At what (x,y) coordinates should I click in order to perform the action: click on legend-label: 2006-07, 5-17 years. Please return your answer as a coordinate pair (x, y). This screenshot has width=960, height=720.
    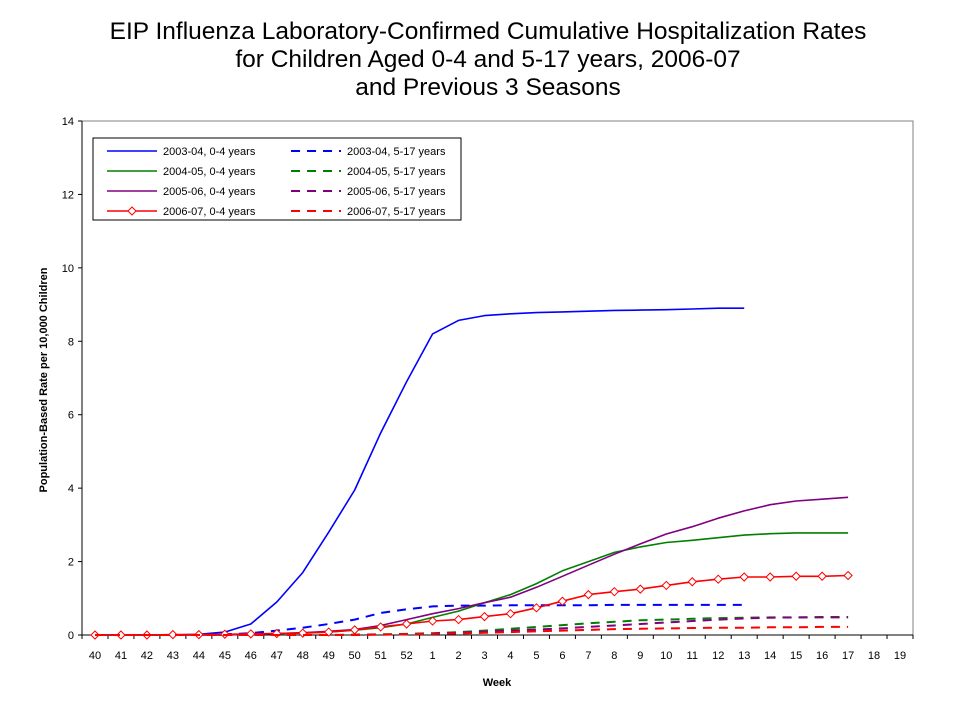
    Looking at the image, I should click on (396, 212).